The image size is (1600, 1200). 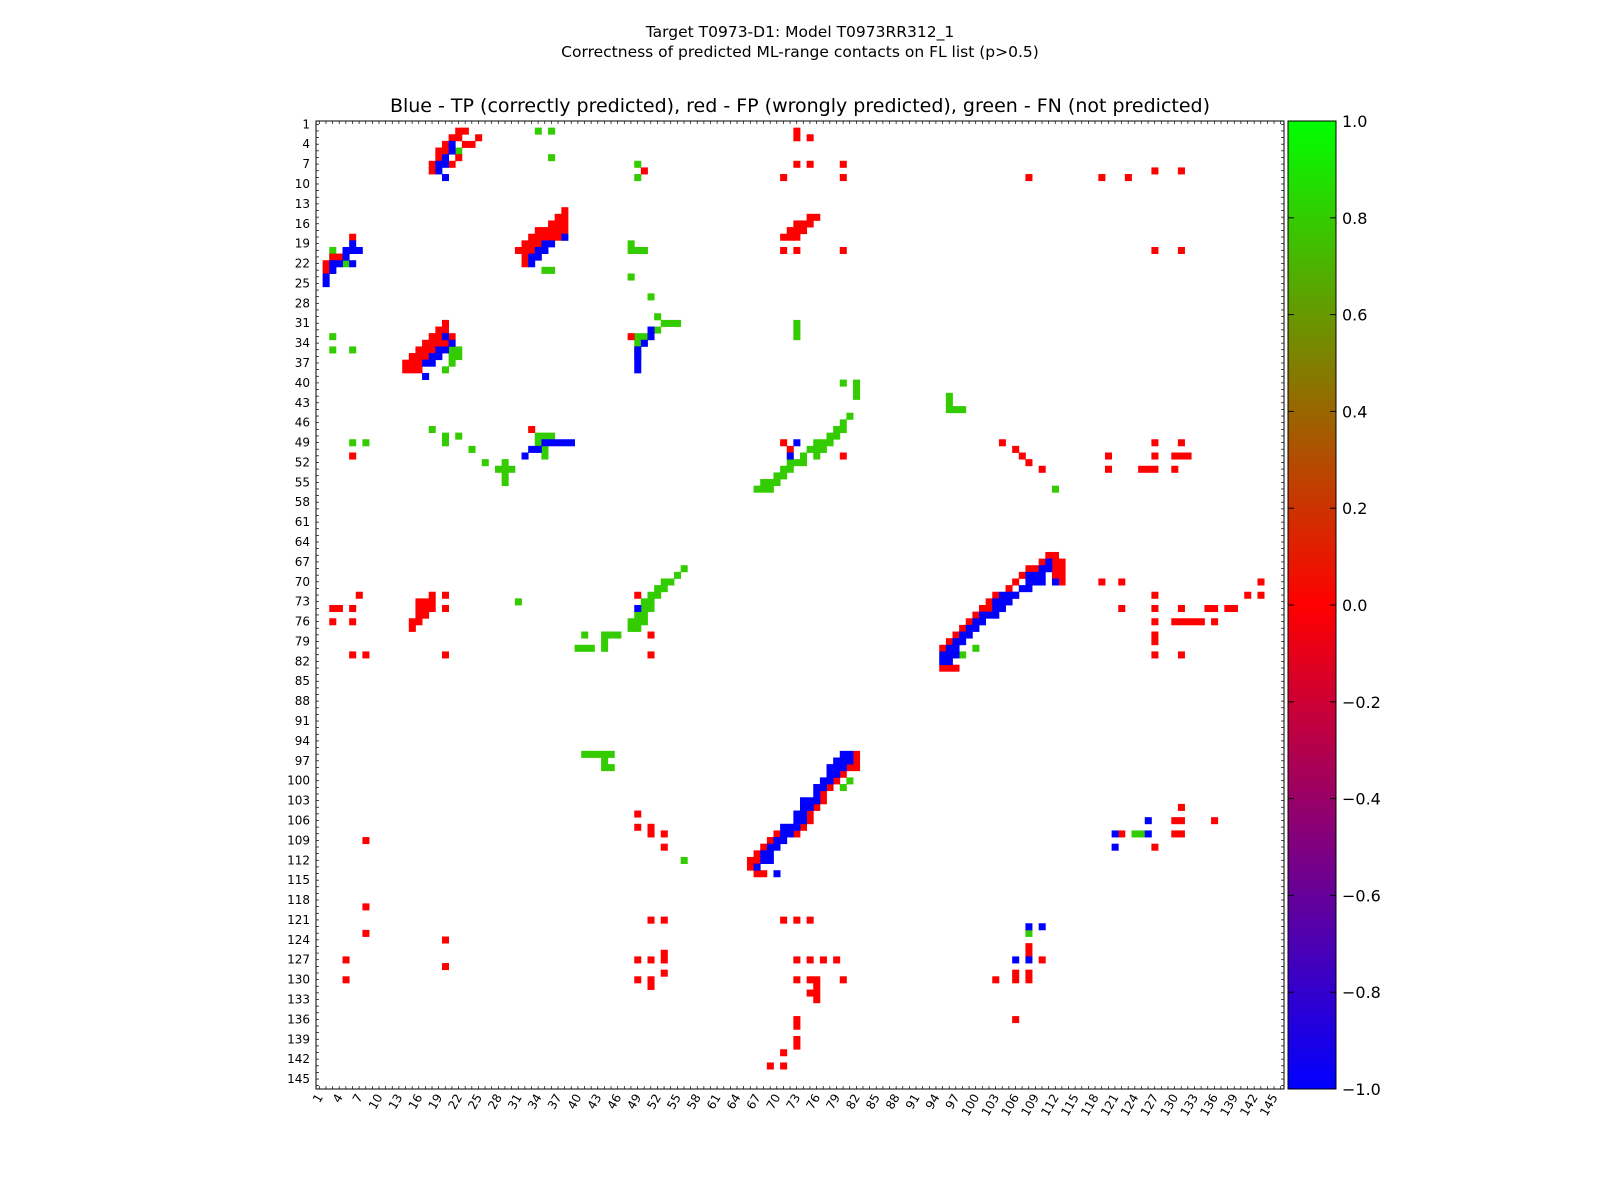 What do you see at coordinates (298, 1019) in the screenshot?
I see `y-tick-label: 136` at bounding box center [298, 1019].